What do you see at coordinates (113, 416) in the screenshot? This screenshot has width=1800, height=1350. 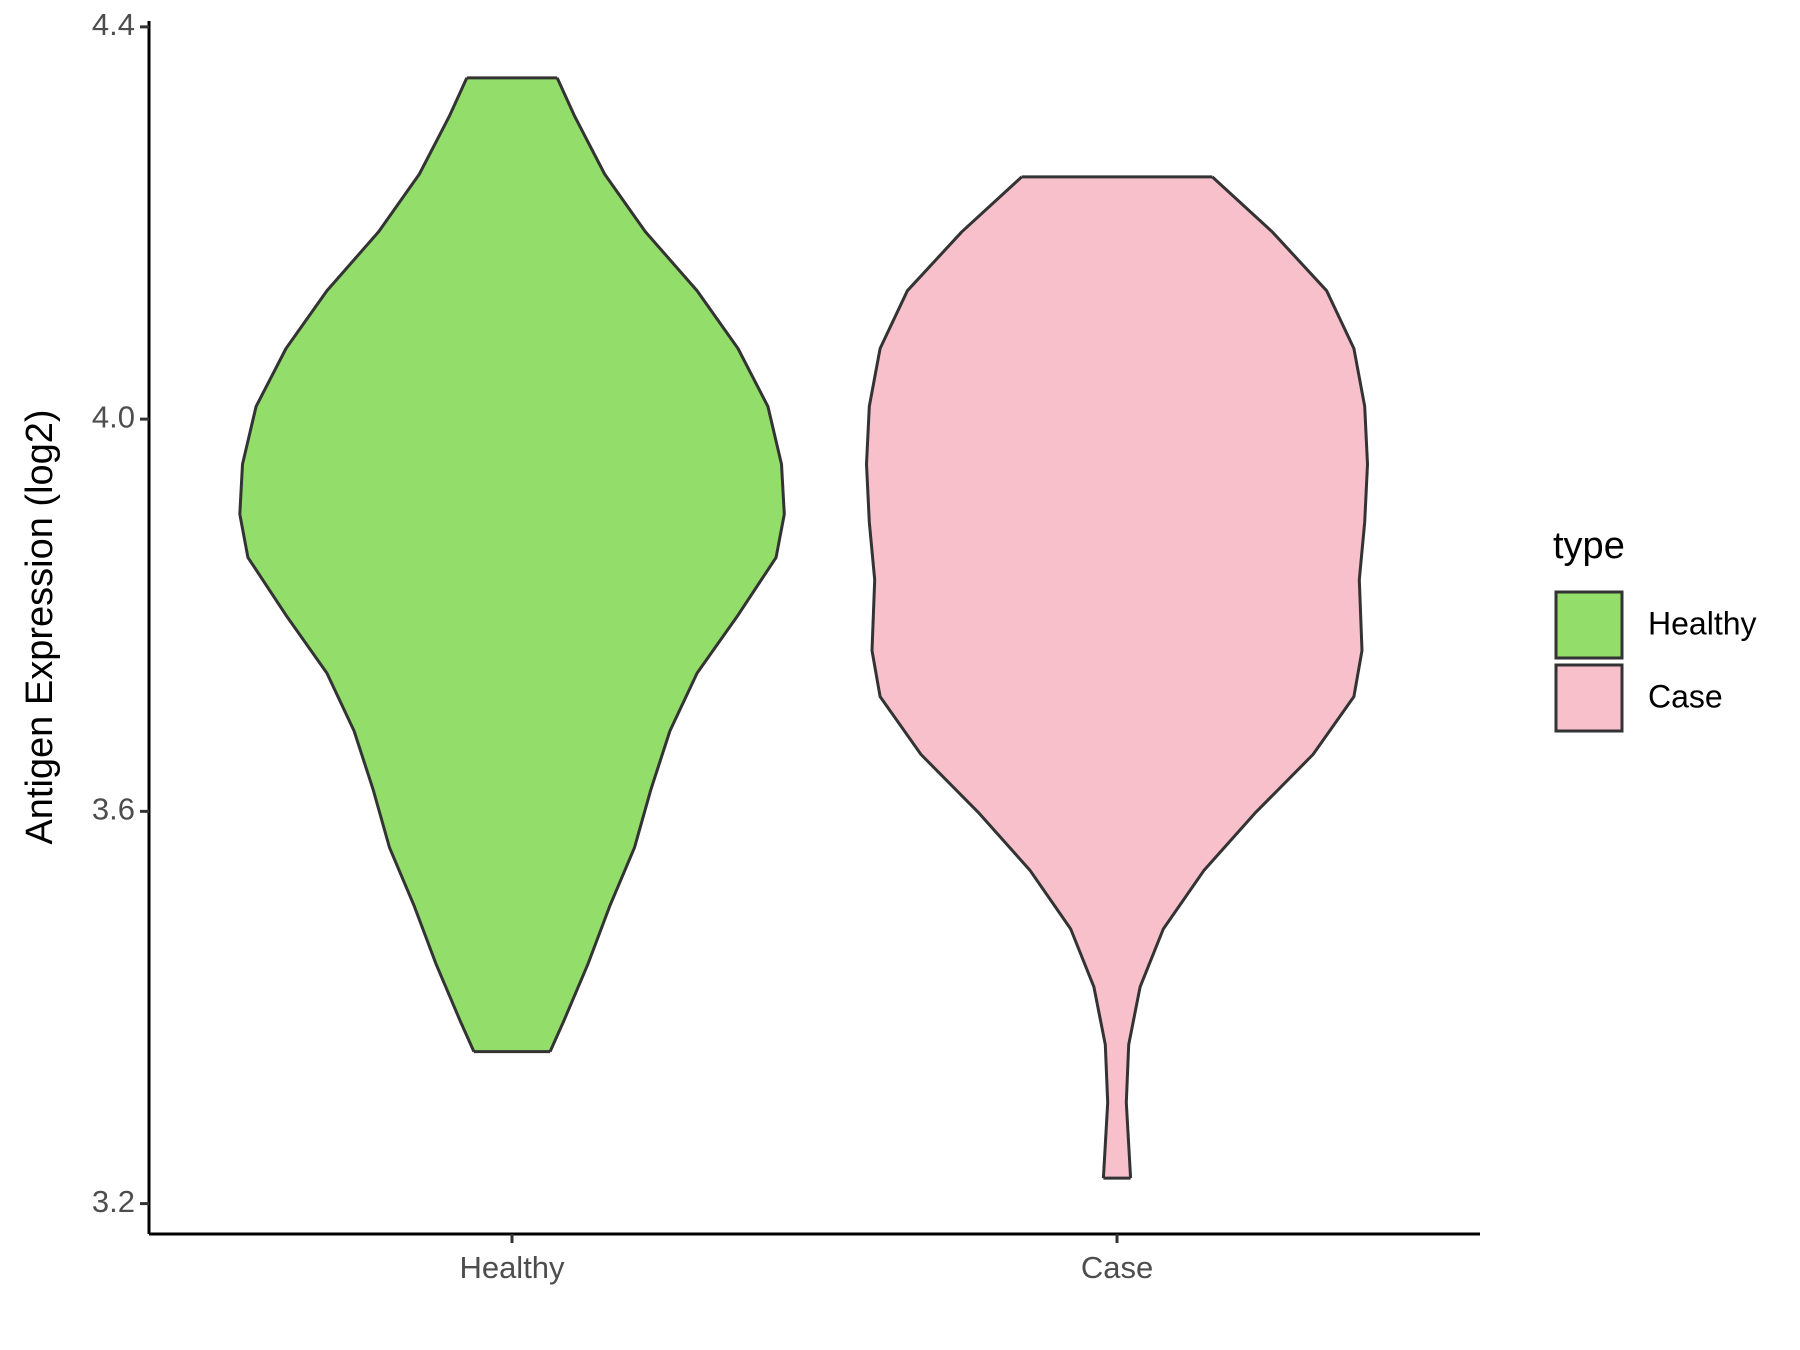 I see `y-tick-label: 4.0` at bounding box center [113, 416].